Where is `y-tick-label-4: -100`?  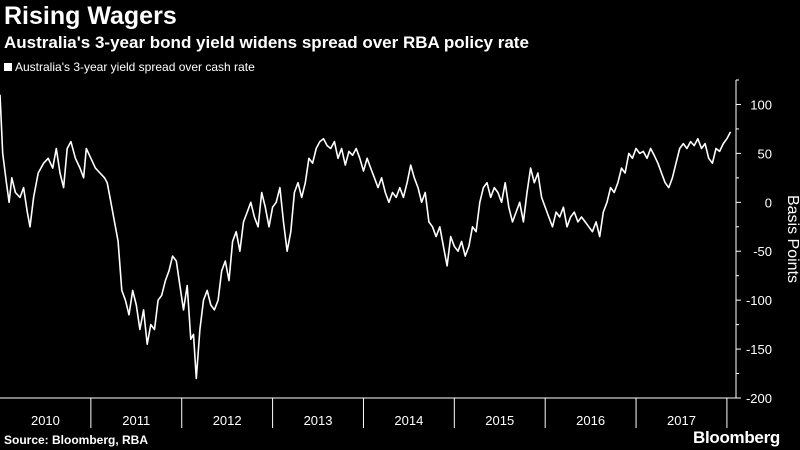
y-tick-label-4: -100 is located at coordinates (759, 300).